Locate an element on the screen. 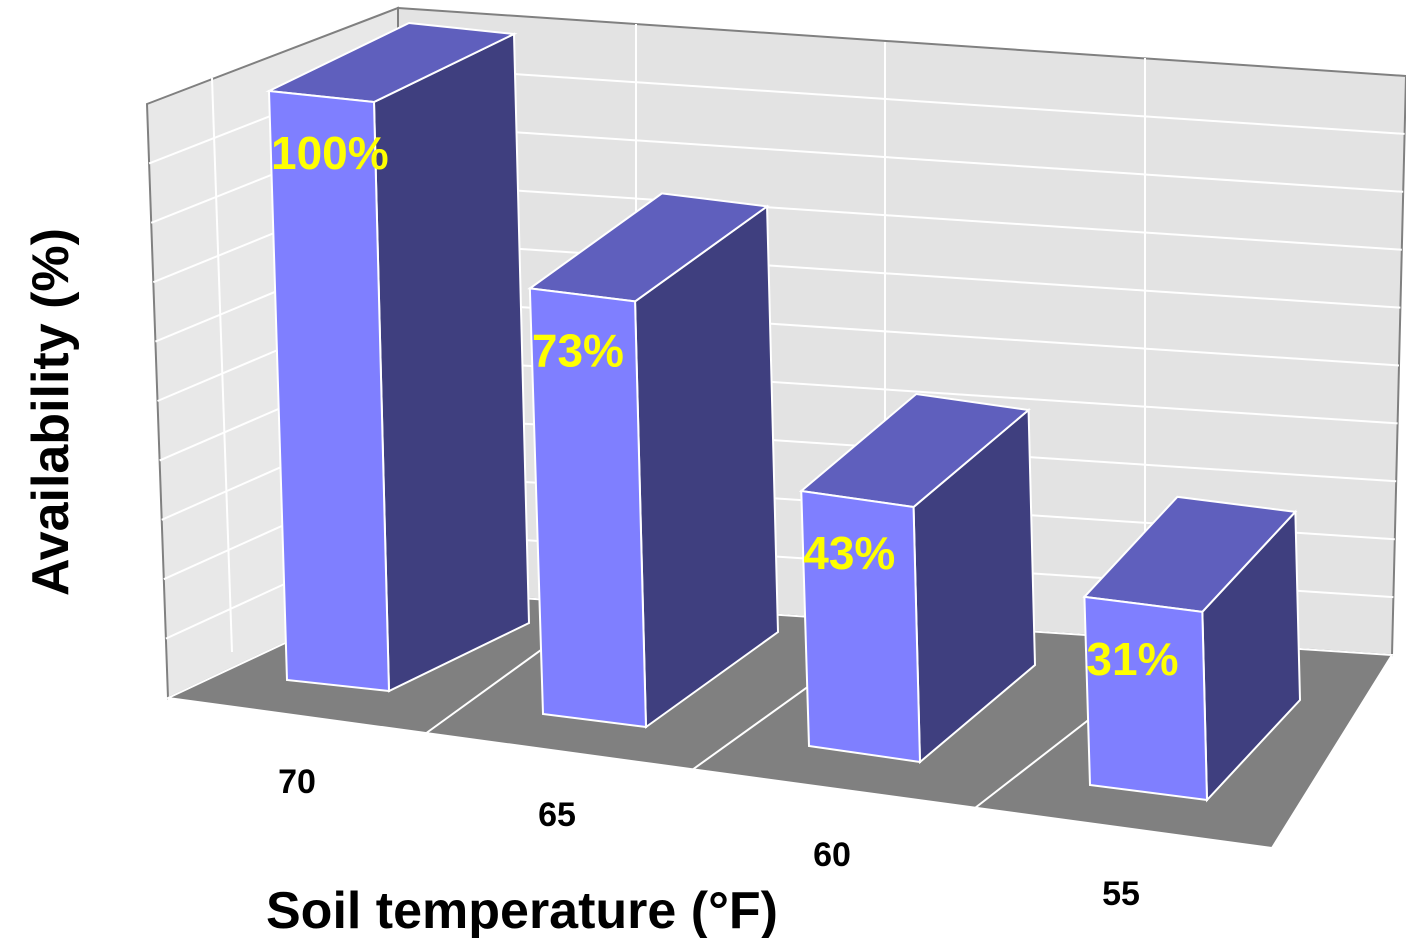 The height and width of the screenshot is (938, 1406). data-label: 73% is located at coordinates (578, 350).